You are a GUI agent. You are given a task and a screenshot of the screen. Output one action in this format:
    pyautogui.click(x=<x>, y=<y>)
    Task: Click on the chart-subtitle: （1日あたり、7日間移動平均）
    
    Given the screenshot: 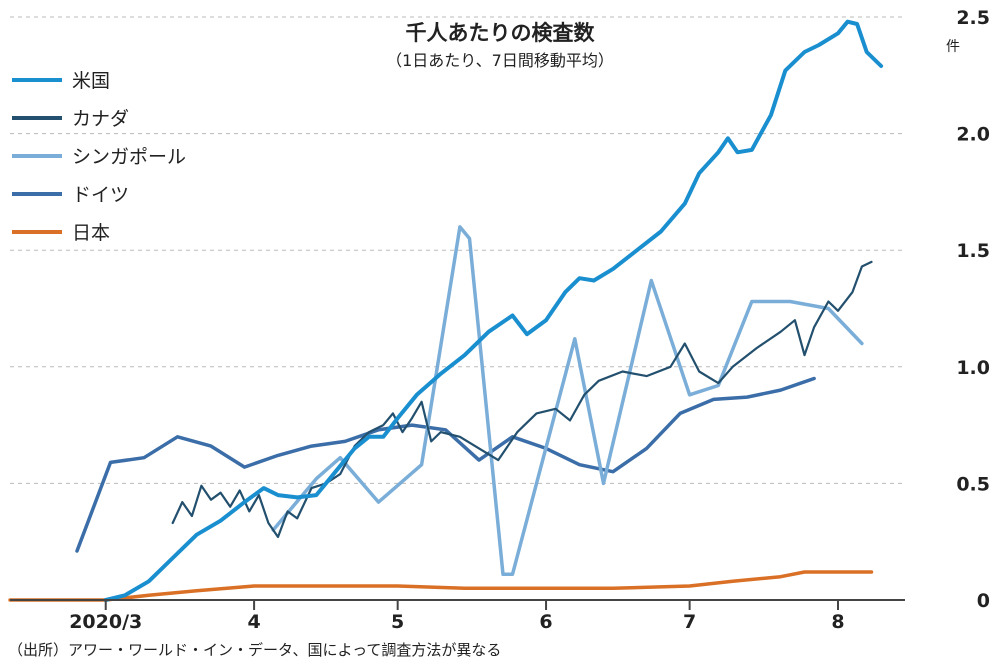 What is the action you would take?
    pyautogui.click(x=500, y=60)
    